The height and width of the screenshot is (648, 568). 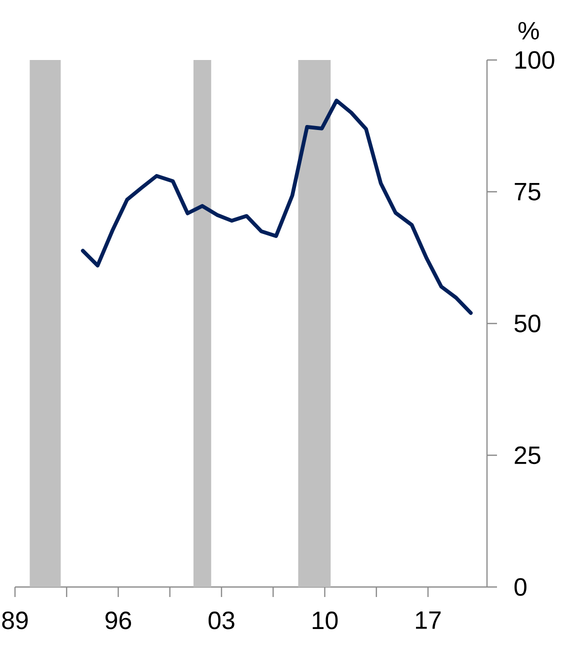 What do you see at coordinates (325, 621) in the screenshot?
I see `x-tick-label: 10` at bounding box center [325, 621].